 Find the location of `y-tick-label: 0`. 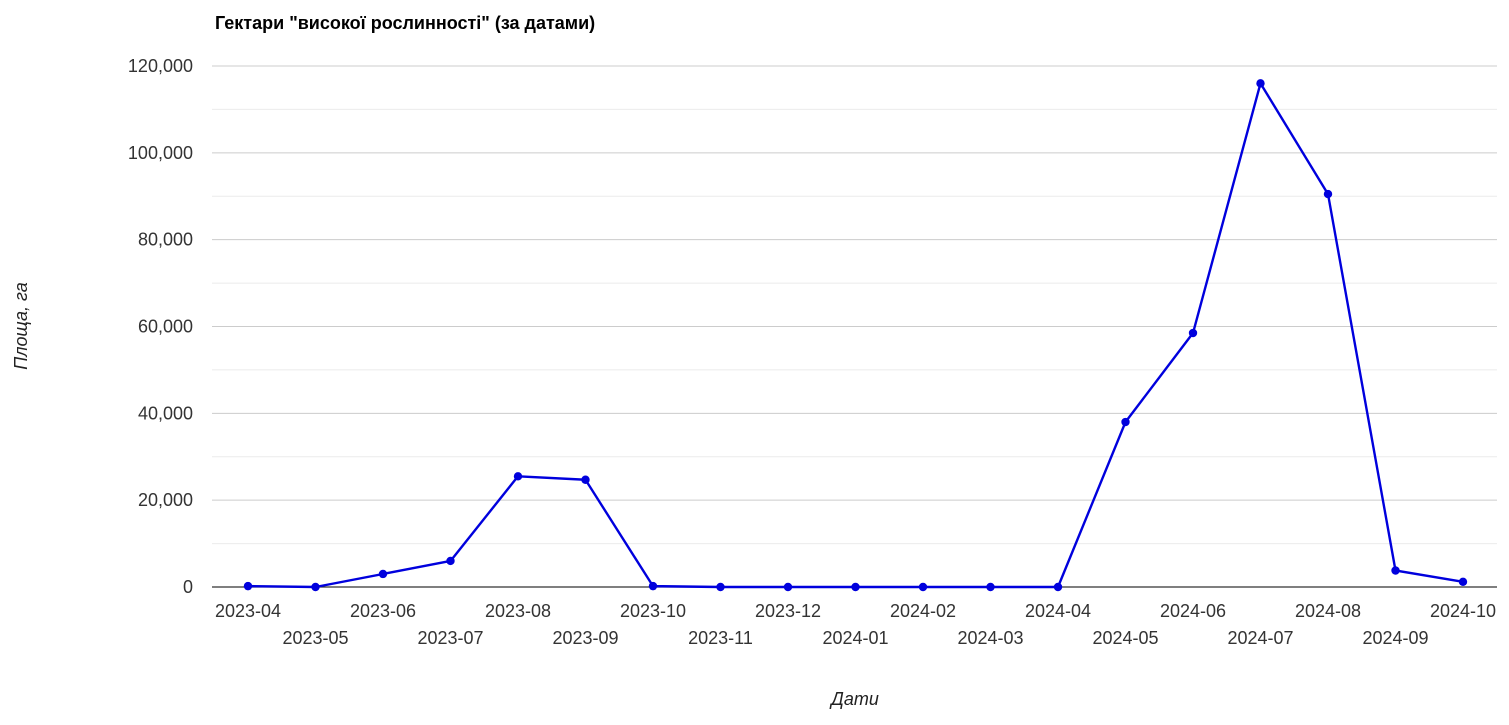

y-tick-label: 0 is located at coordinates (188, 587).